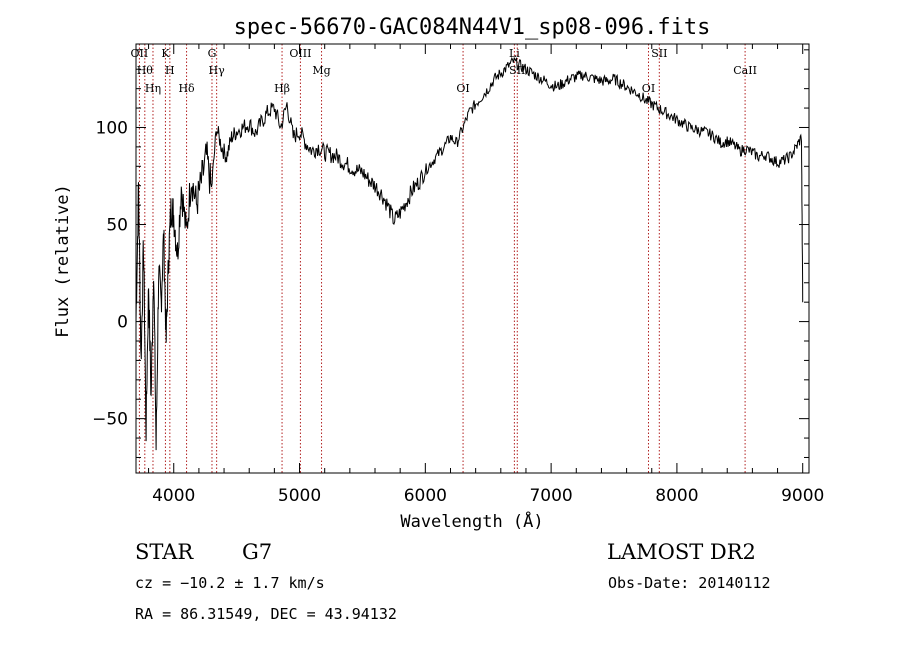 The width and height of the screenshot is (900, 649). I want to click on spectral-line-label: Hθ, so click(145, 70).